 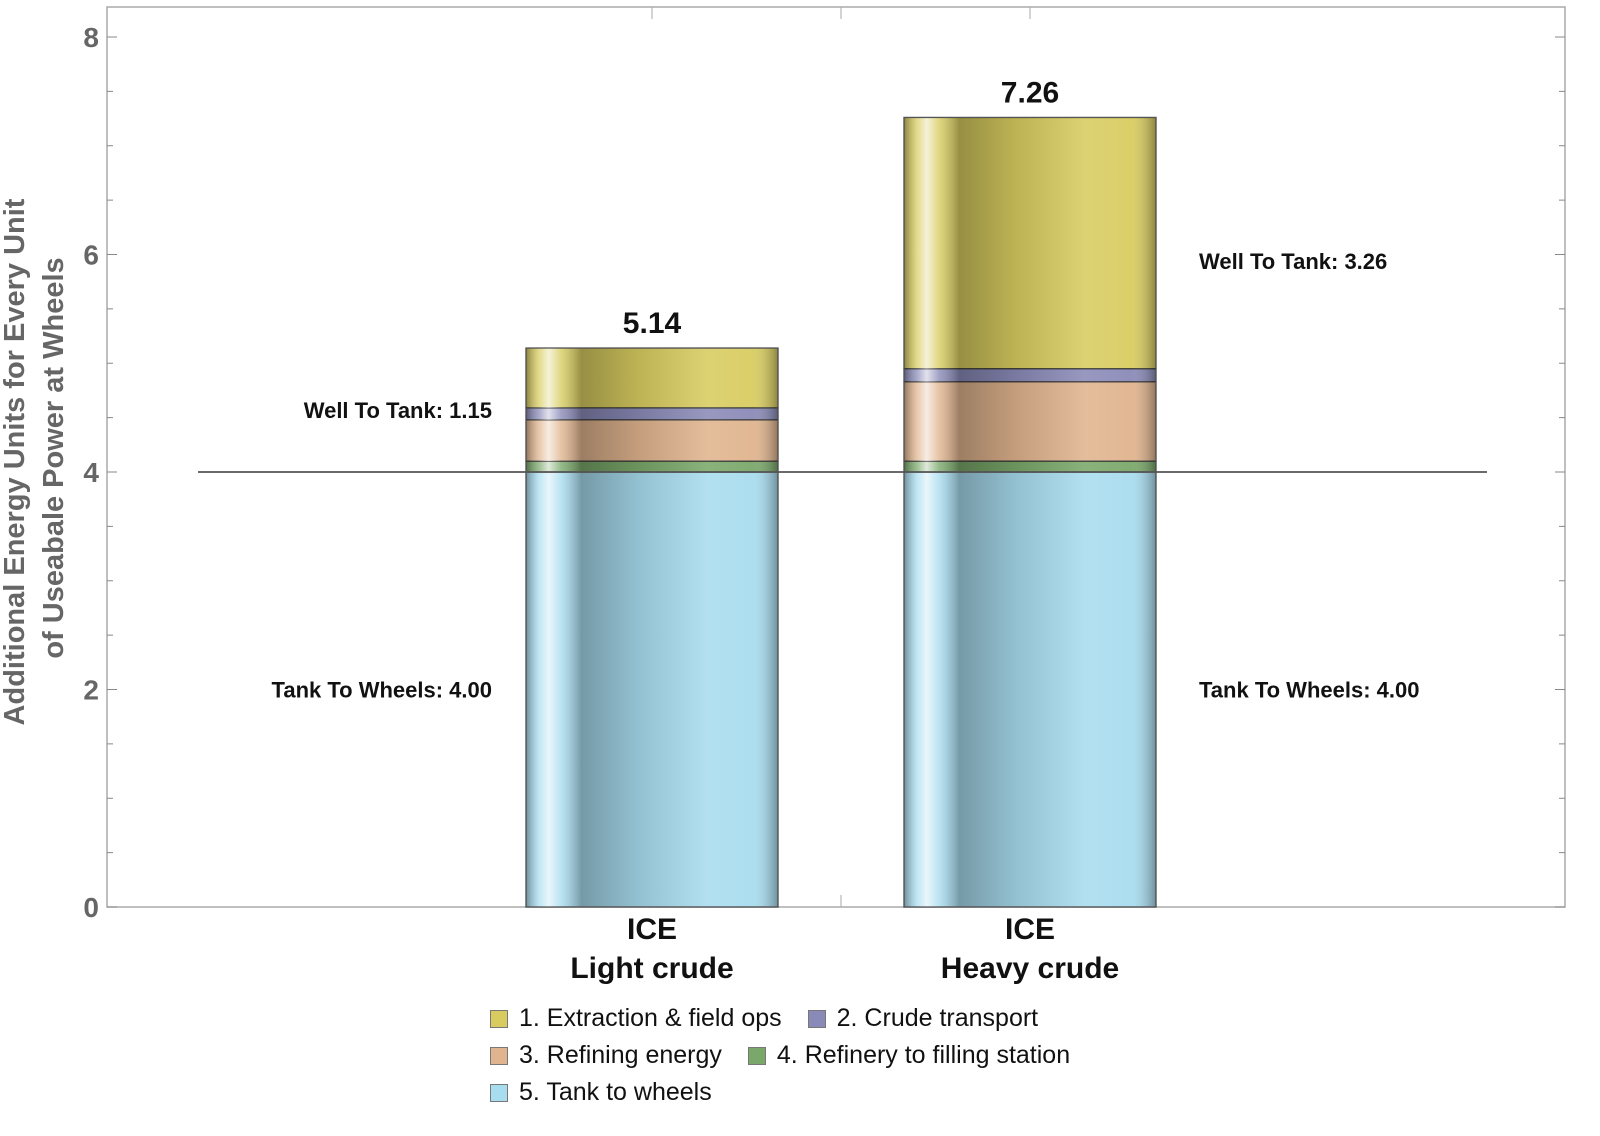 What do you see at coordinates (91, 255) in the screenshot?
I see `y-tick-label: 6` at bounding box center [91, 255].